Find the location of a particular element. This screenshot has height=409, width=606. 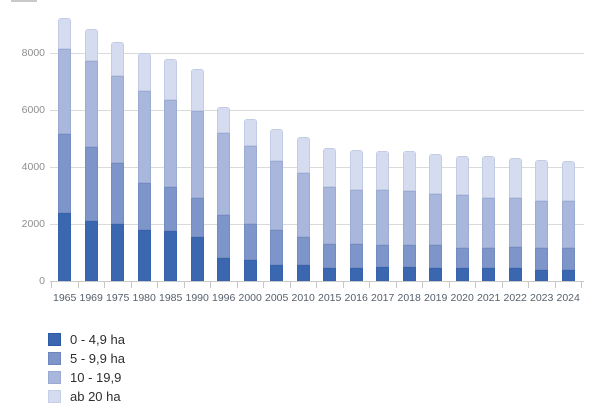

bar-segment-1990-size-ab-20-ha is located at coordinates (197, 90).